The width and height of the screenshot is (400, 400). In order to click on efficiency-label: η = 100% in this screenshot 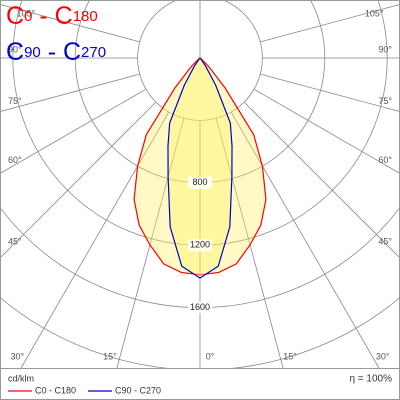, I will do `click(370, 379)`.